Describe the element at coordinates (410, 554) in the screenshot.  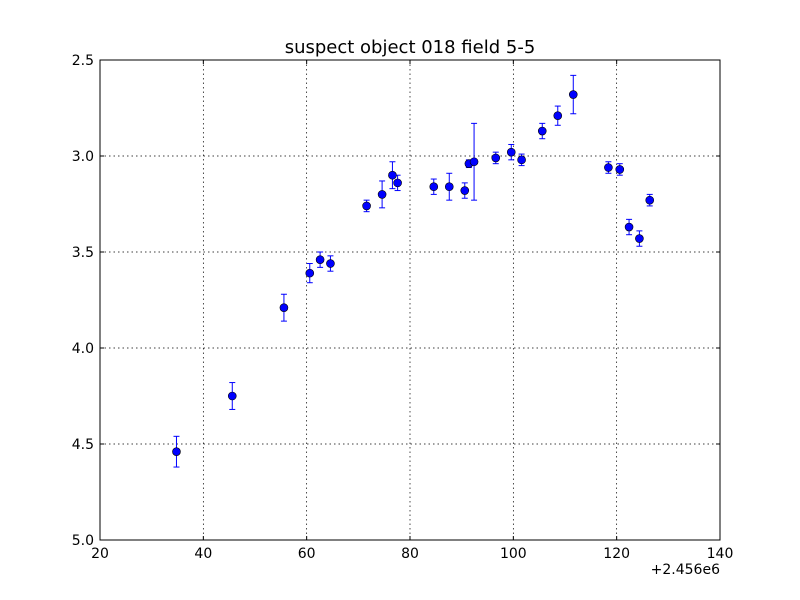
I see `x-tick-label: 80` at that location.